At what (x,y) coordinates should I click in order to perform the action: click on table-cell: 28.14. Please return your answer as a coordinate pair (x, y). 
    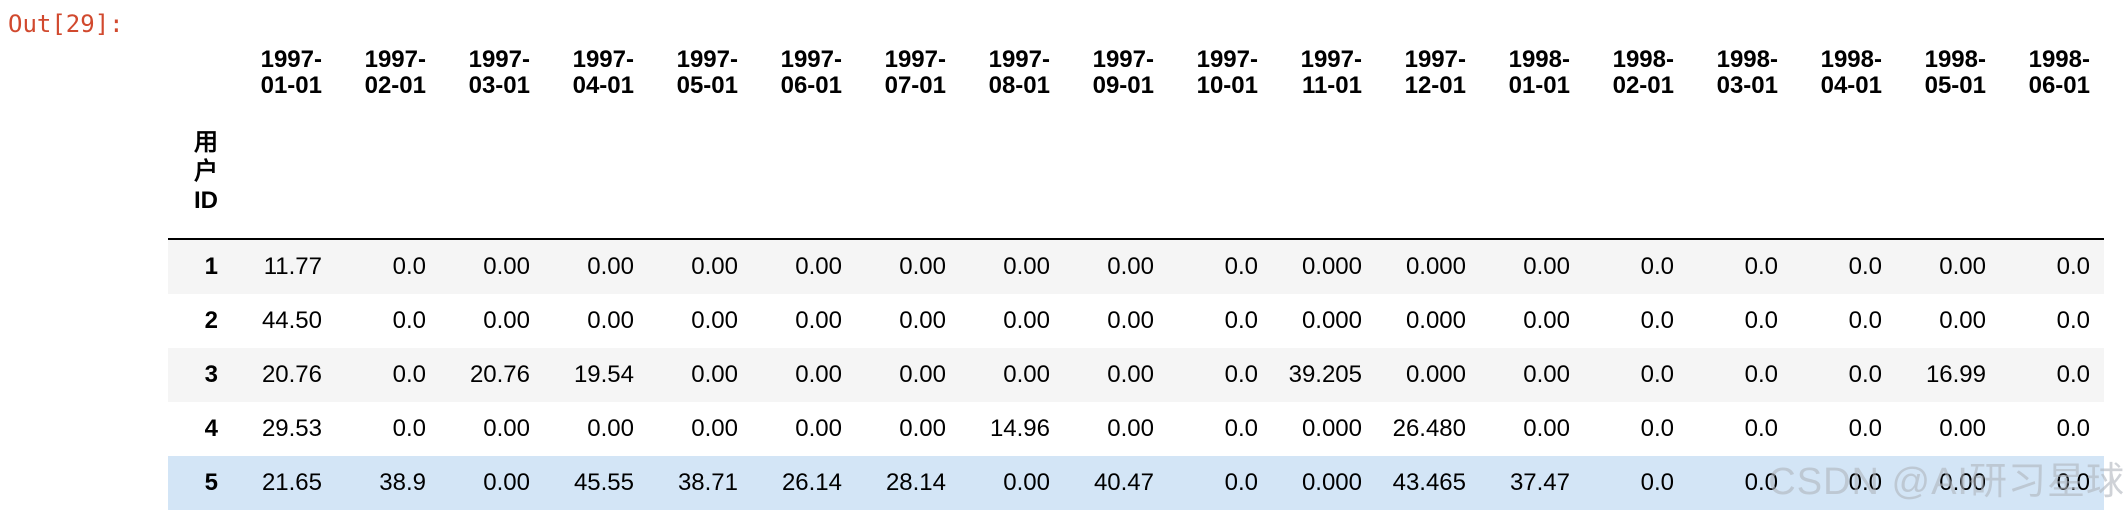
    Looking at the image, I should click on (915, 482).